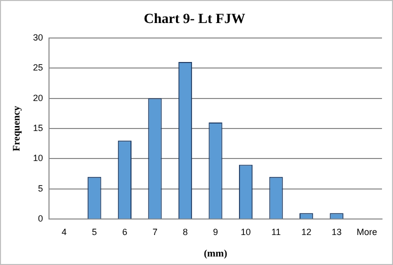  Describe the element at coordinates (38, 37) in the screenshot. I see `y-tick-label: 30` at that location.